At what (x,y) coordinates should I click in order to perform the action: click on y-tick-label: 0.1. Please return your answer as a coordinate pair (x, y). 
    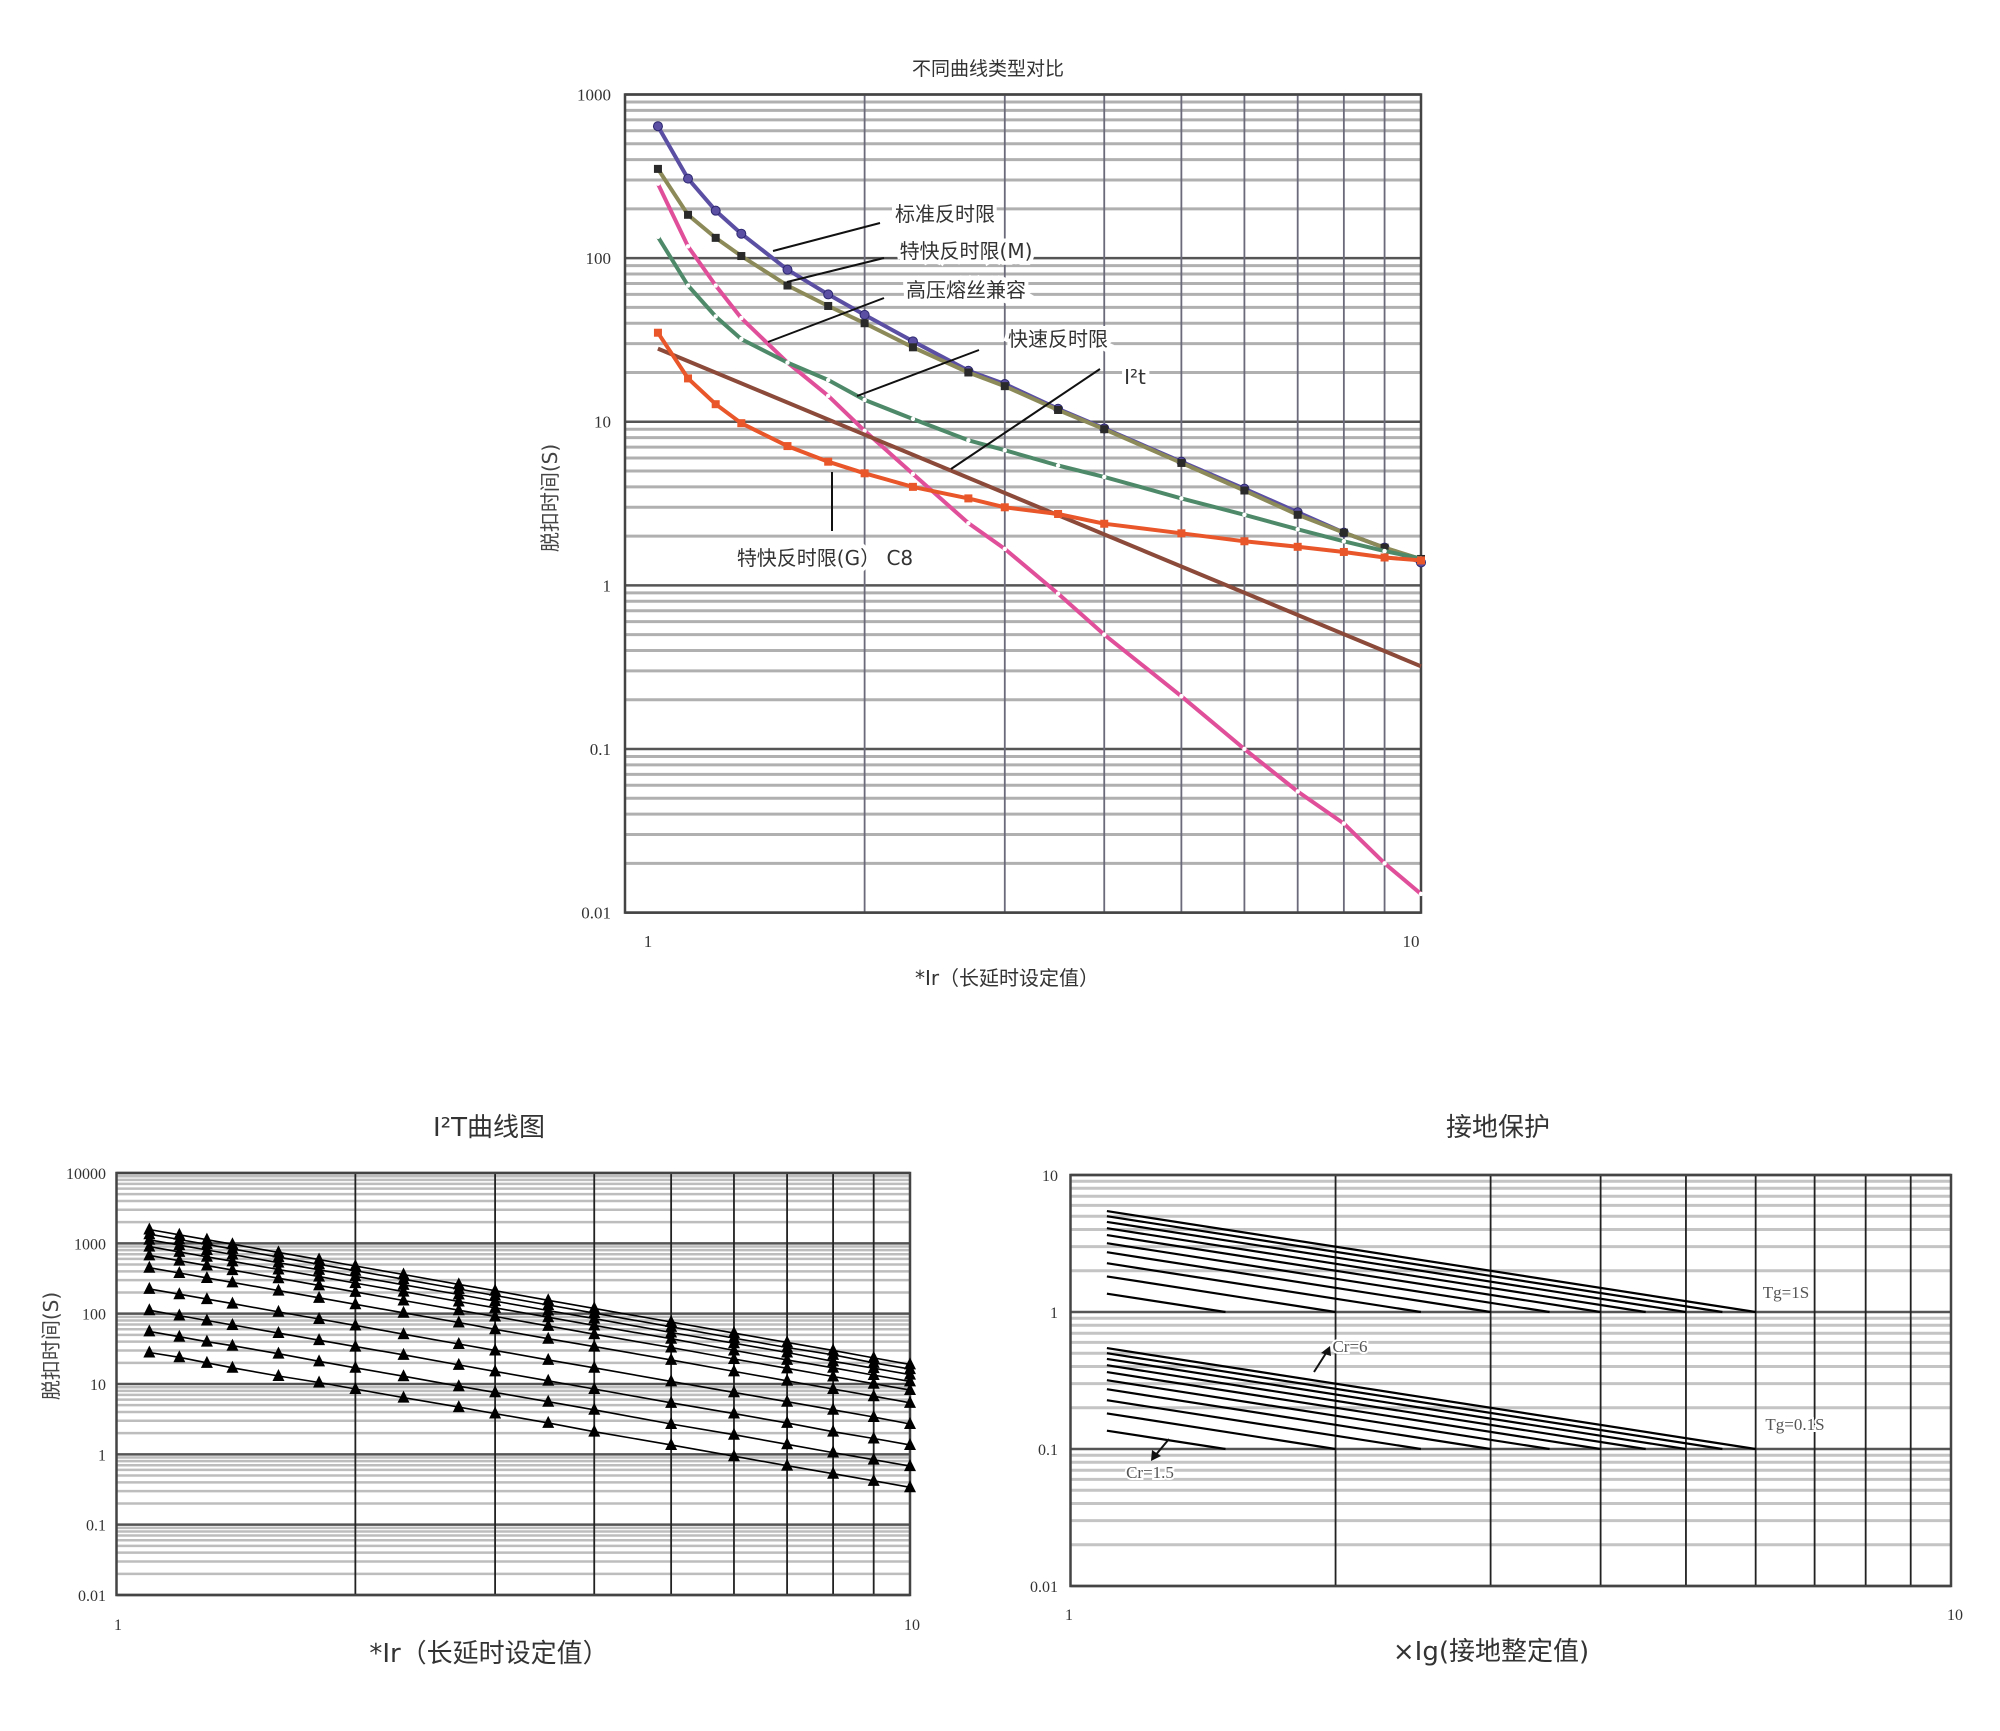
    Looking at the image, I should click on (1048, 1450).